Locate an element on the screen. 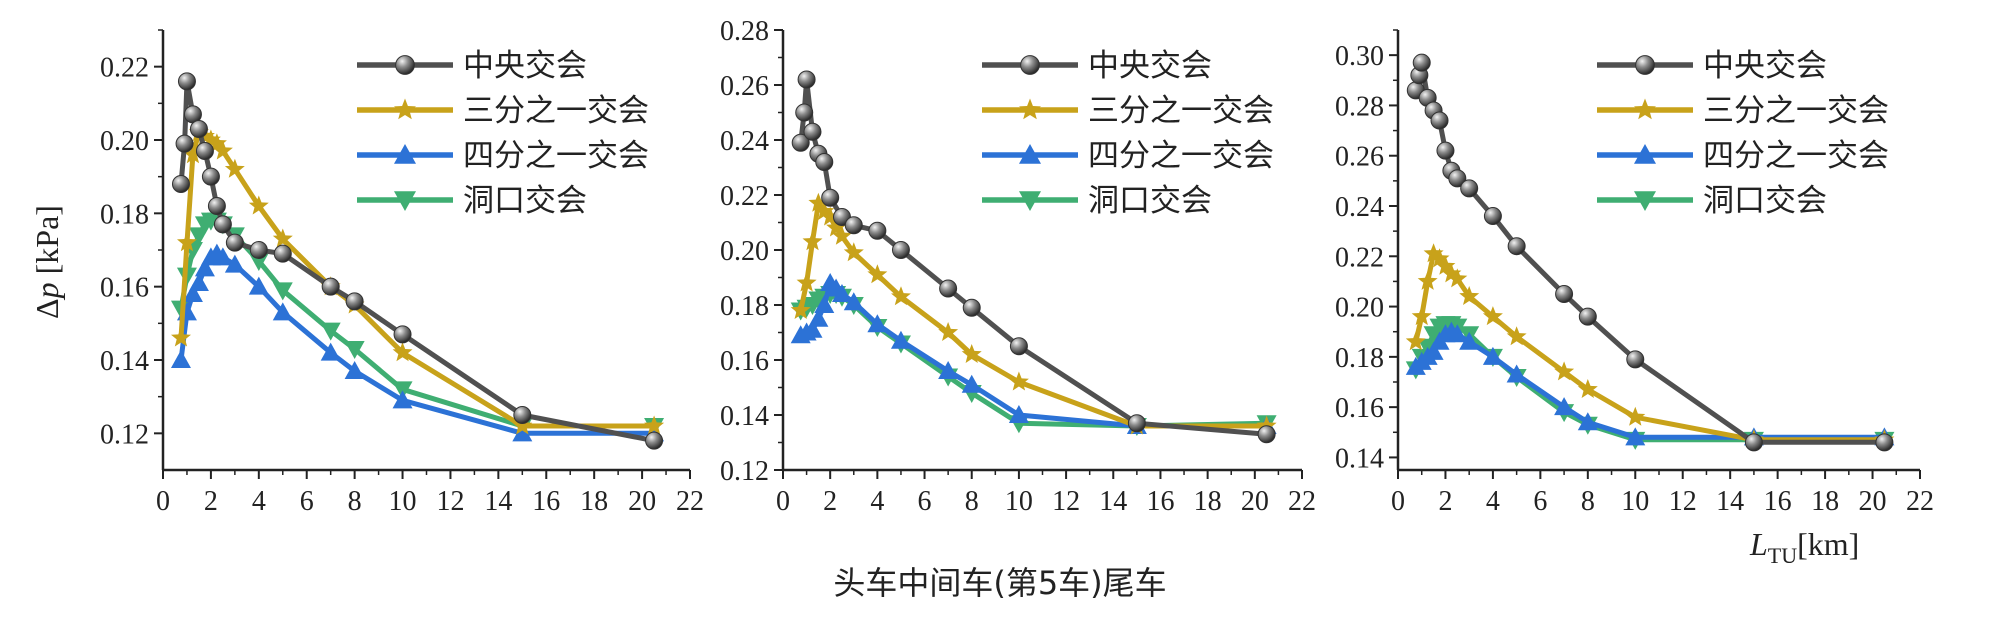 This screenshot has height=629, width=2000. y-tick-label: 0.18 is located at coordinates (1359, 358).